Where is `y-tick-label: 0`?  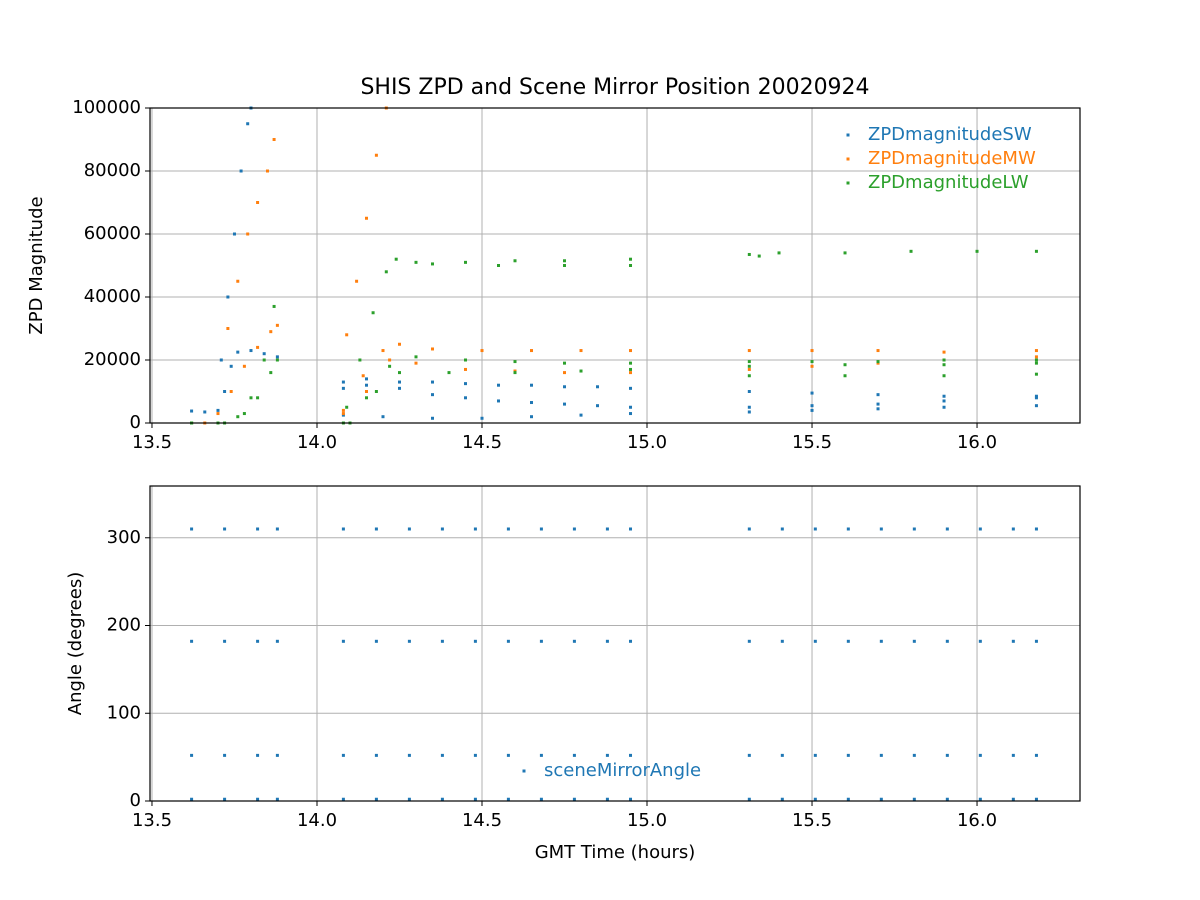 y-tick-label: 0 is located at coordinates (135, 422).